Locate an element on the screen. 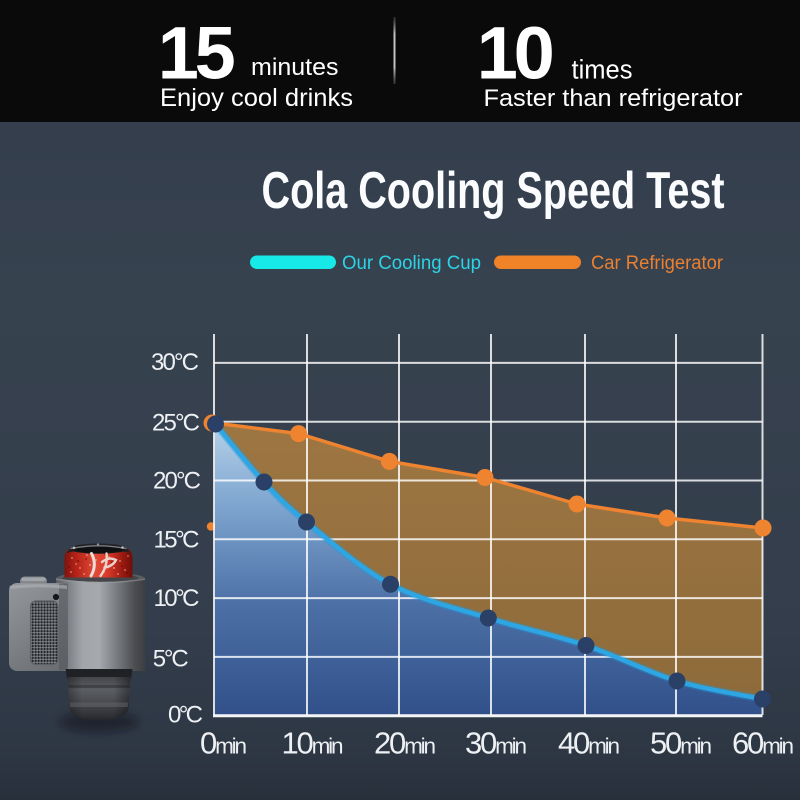 The width and height of the screenshot is (800, 800). svg-text: 5°C is located at coordinates (171, 659).